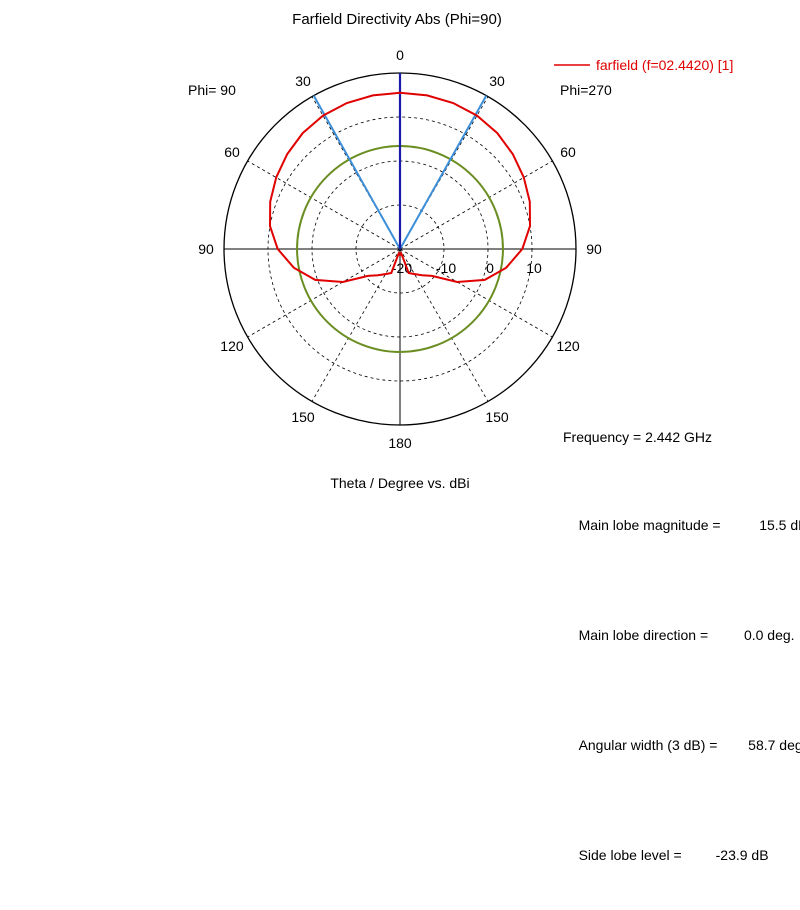 The height and width of the screenshot is (910, 800). Describe the element at coordinates (643, 635) in the screenshot. I see `main-lobe-direction-label: Main lobe direction =` at that location.